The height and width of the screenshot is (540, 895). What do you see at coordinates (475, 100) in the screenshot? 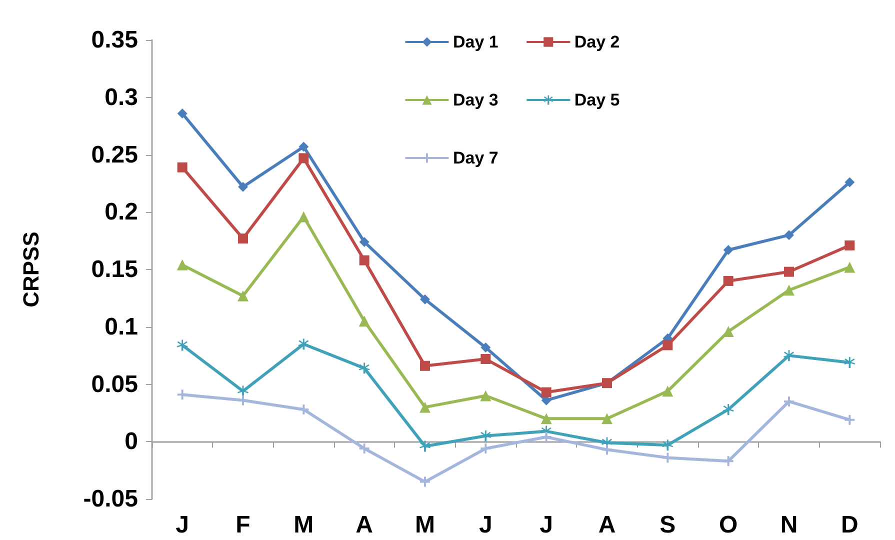
I see `legend-label: Day 3` at bounding box center [475, 100].